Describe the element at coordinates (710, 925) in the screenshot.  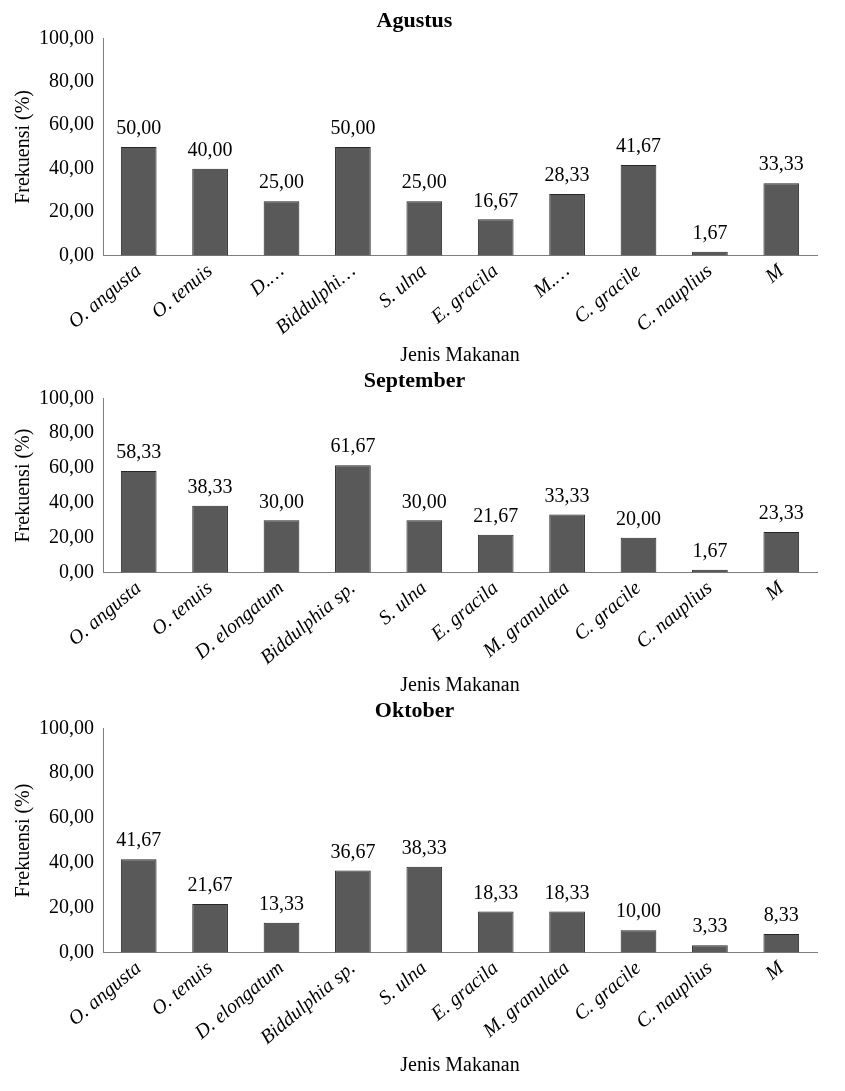
I see `data-label: 3,33` at that location.